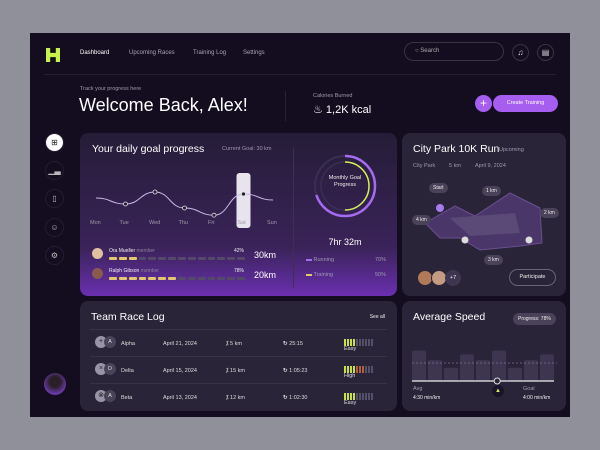  I want to click on day-label: Fri, so click(211, 223).